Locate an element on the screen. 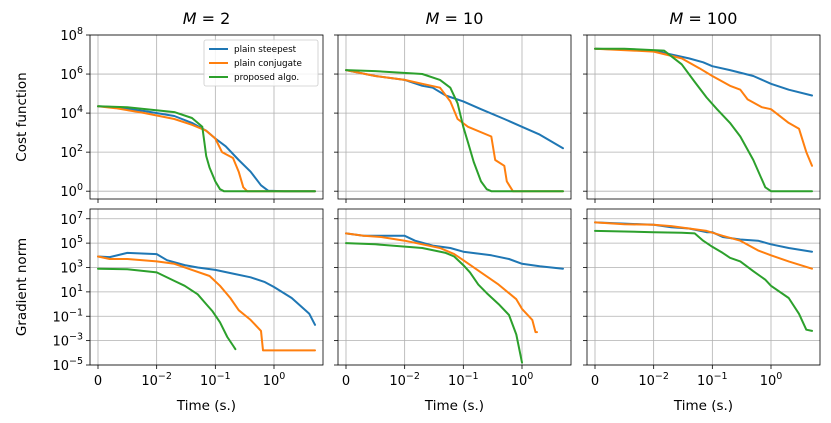 This screenshot has height=423, width=831. y-tick-label: 10⁸ is located at coordinates (71, 35).